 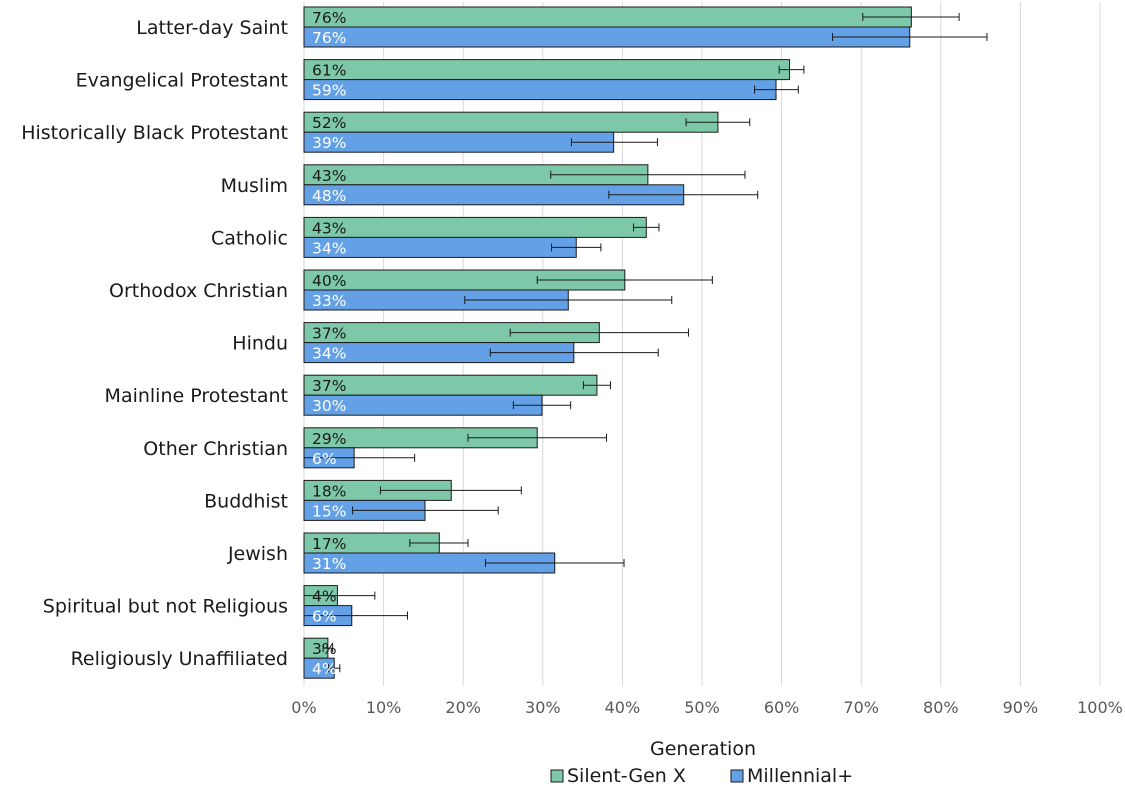 What do you see at coordinates (626, 776) in the screenshot?
I see `legend-entry: Silent-Gen X` at bounding box center [626, 776].